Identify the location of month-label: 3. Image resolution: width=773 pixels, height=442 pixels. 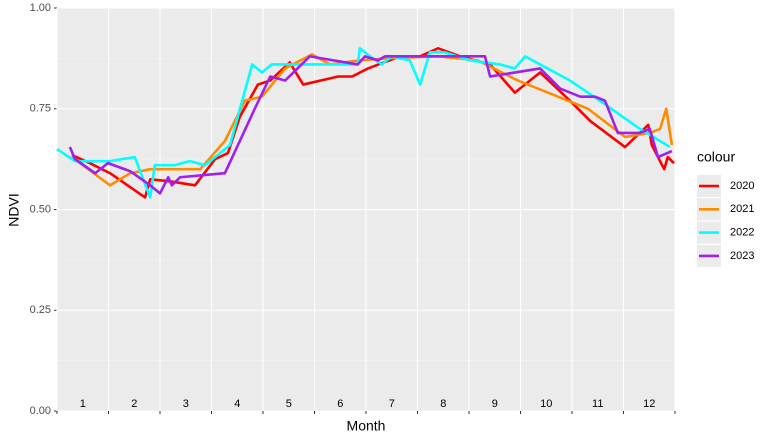
(186, 404).